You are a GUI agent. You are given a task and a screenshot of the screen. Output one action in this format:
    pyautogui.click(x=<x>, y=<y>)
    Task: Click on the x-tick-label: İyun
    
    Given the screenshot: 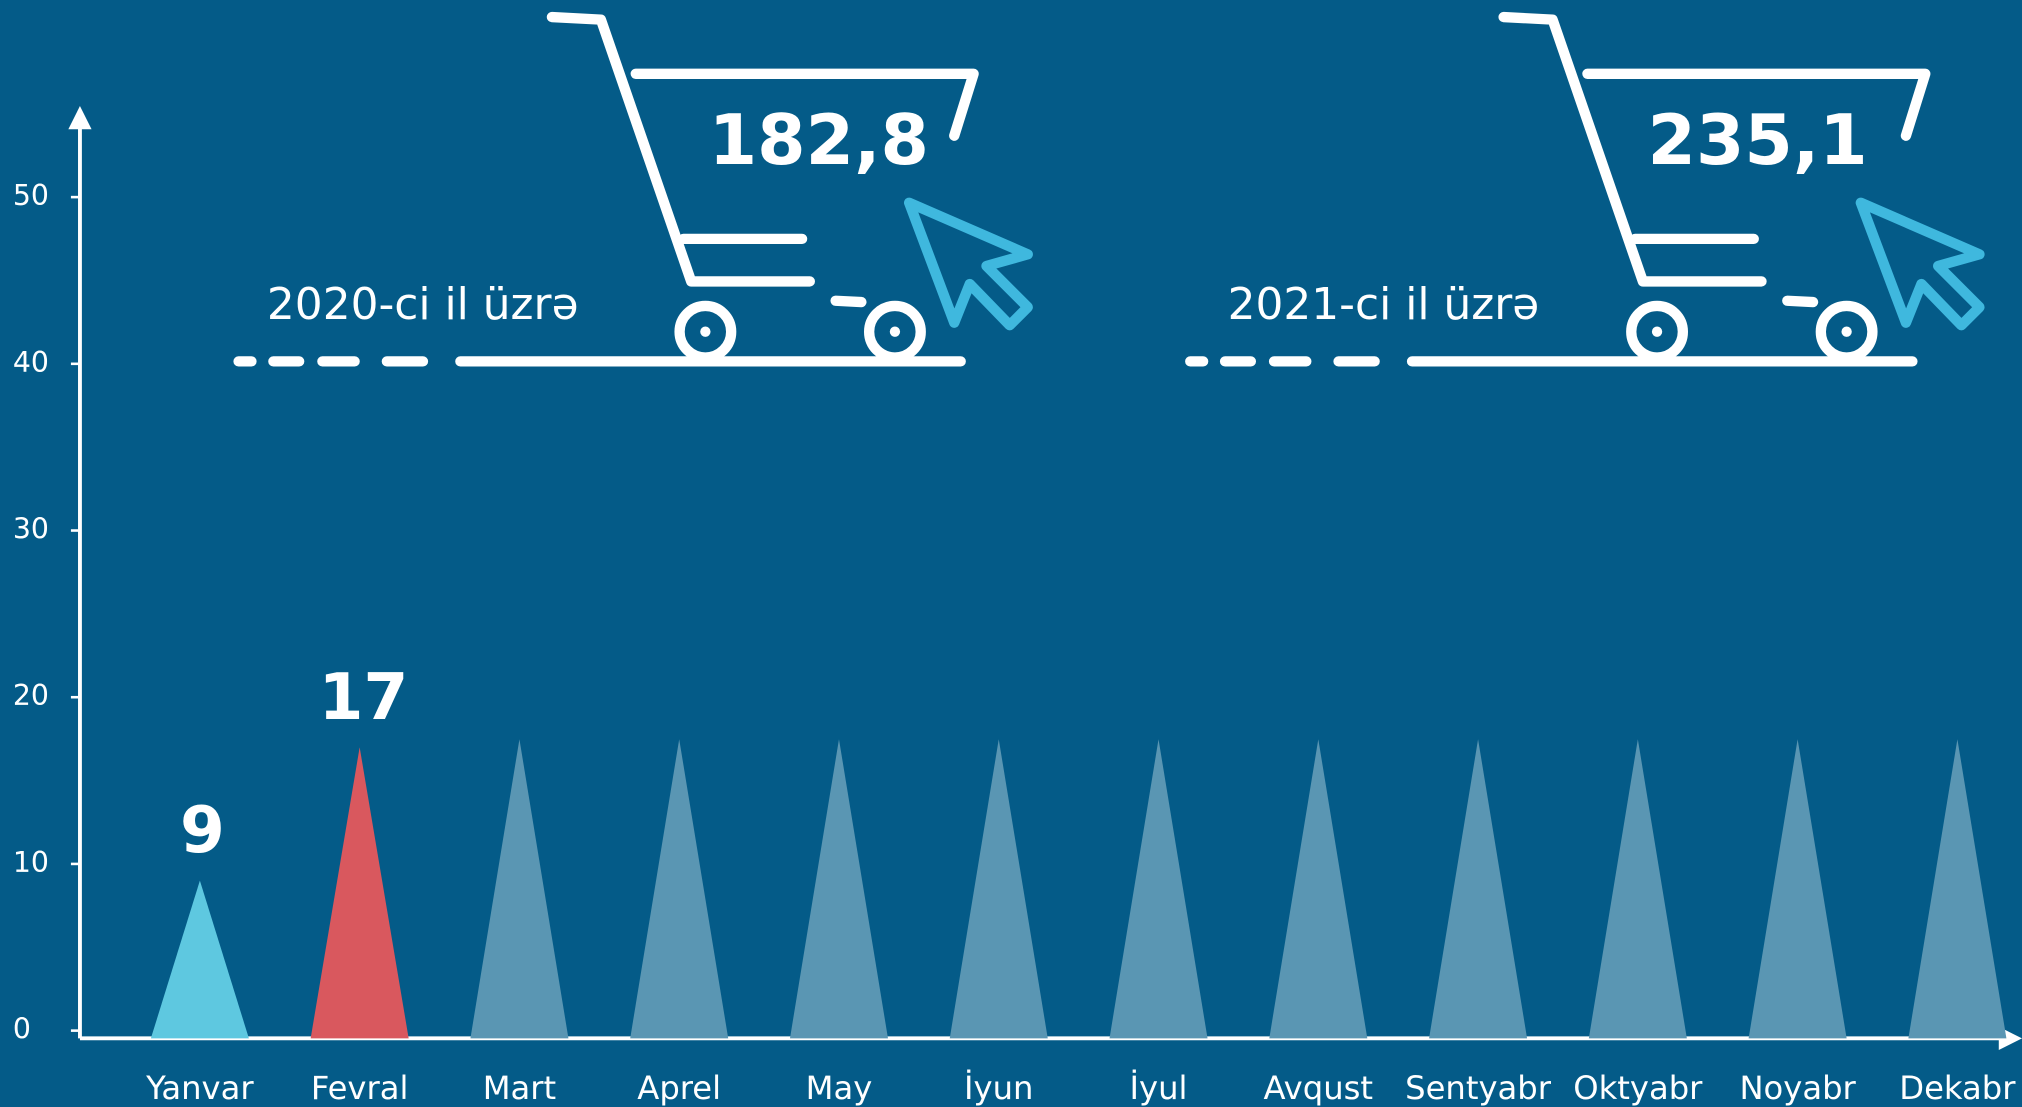 What is the action you would take?
    pyautogui.click(x=998, y=1088)
    